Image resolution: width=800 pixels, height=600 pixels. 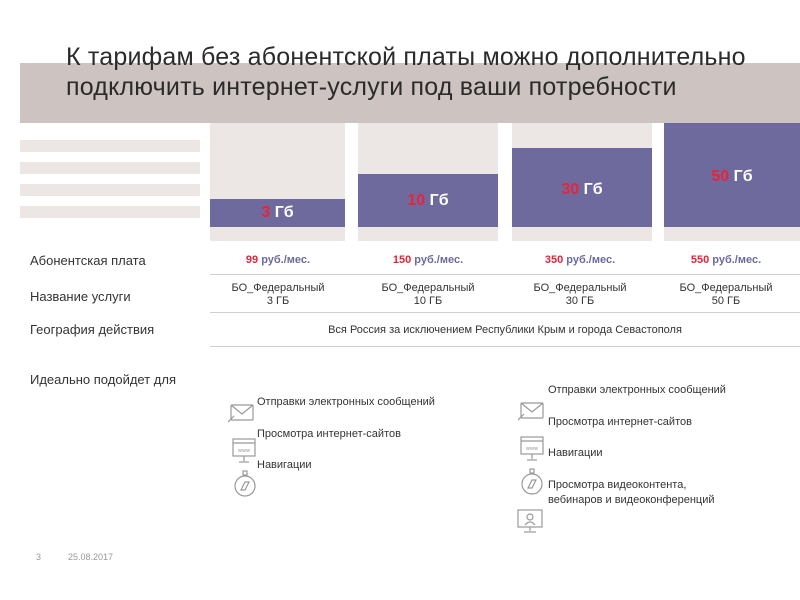 I want to click on tier-number: 3, so click(x=266, y=212).